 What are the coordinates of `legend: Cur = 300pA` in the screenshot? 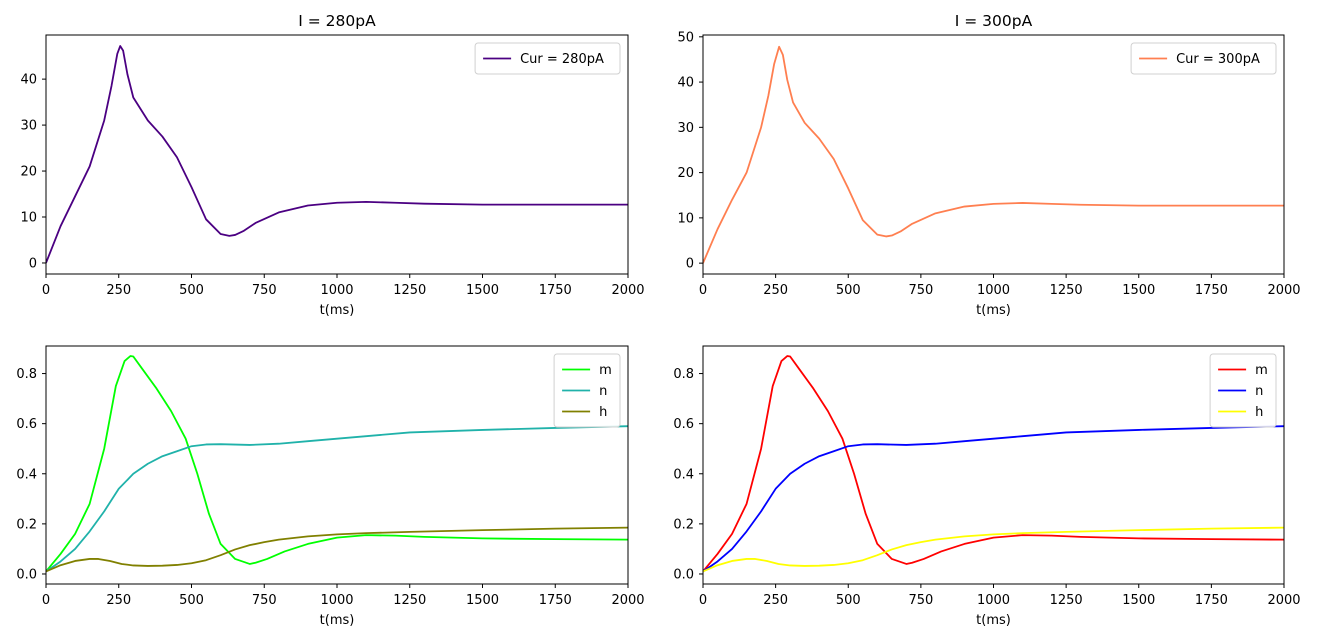 It's located at (1203, 58).